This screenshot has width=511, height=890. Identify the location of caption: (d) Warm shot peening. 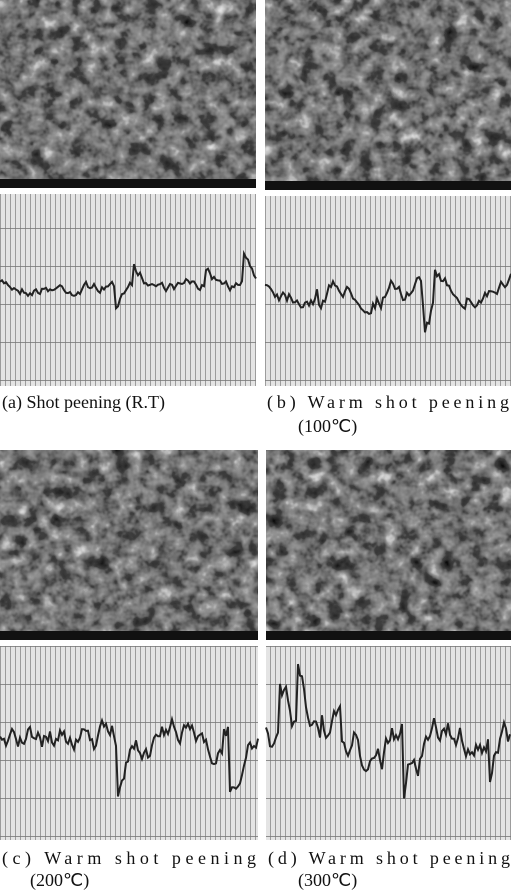
(389, 858).